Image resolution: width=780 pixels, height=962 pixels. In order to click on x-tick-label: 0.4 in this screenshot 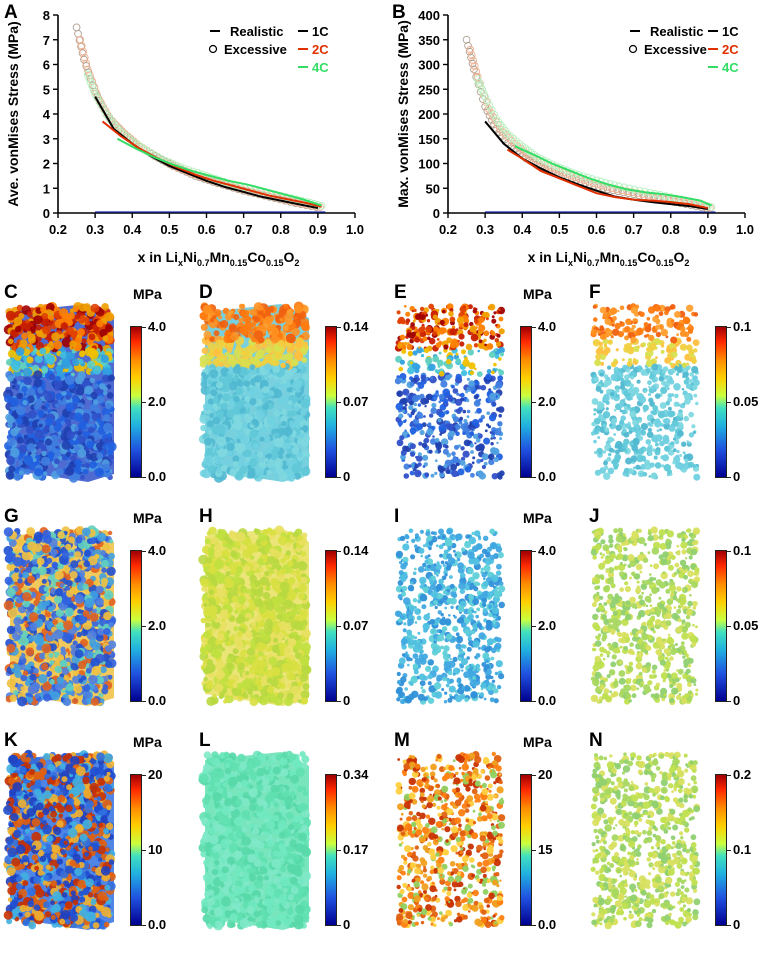, I will do `click(132, 229)`.